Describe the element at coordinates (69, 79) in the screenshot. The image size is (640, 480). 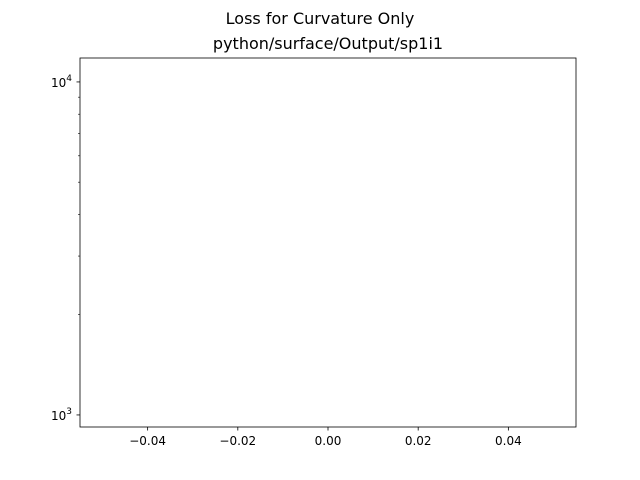
I see `y-tick-label-exponent: 4` at that location.